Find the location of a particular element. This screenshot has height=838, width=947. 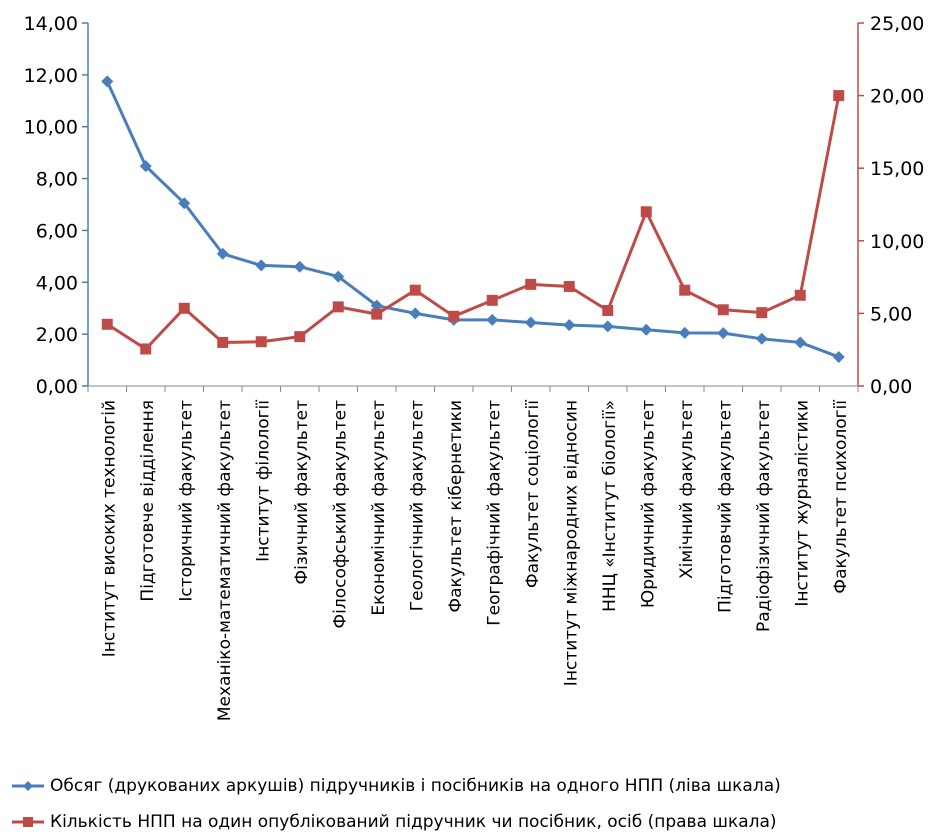

right-tick-label: 25,00 is located at coordinates (897, 24).